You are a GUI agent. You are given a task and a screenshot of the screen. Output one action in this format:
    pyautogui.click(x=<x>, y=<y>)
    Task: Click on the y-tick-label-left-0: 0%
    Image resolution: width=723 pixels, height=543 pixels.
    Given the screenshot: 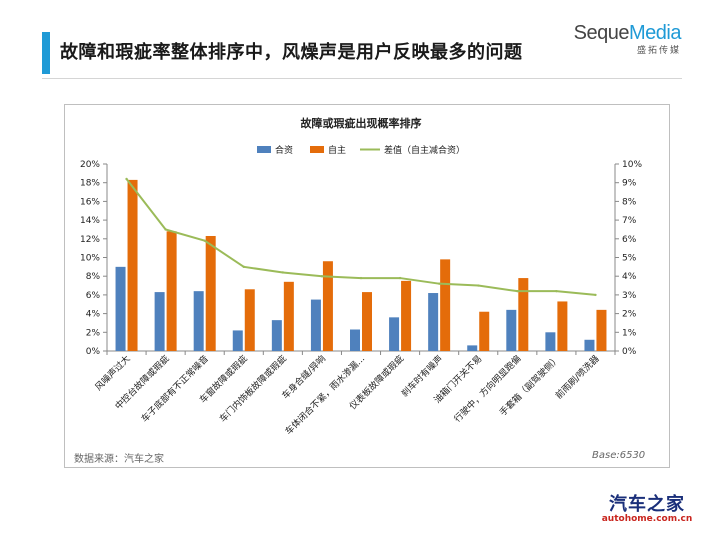 What is the action you would take?
    pyautogui.click(x=93, y=352)
    